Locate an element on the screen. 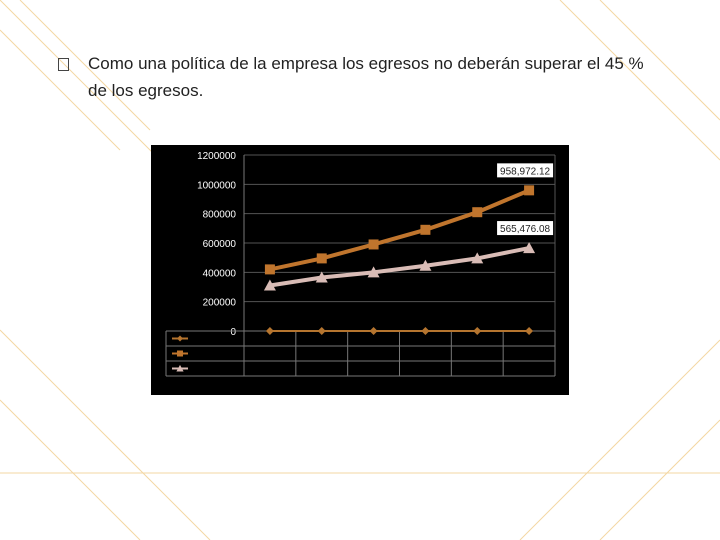 This screenshot has height=540, width=720. y-tick-label: 1200000 is located at coordinates (216, 156).